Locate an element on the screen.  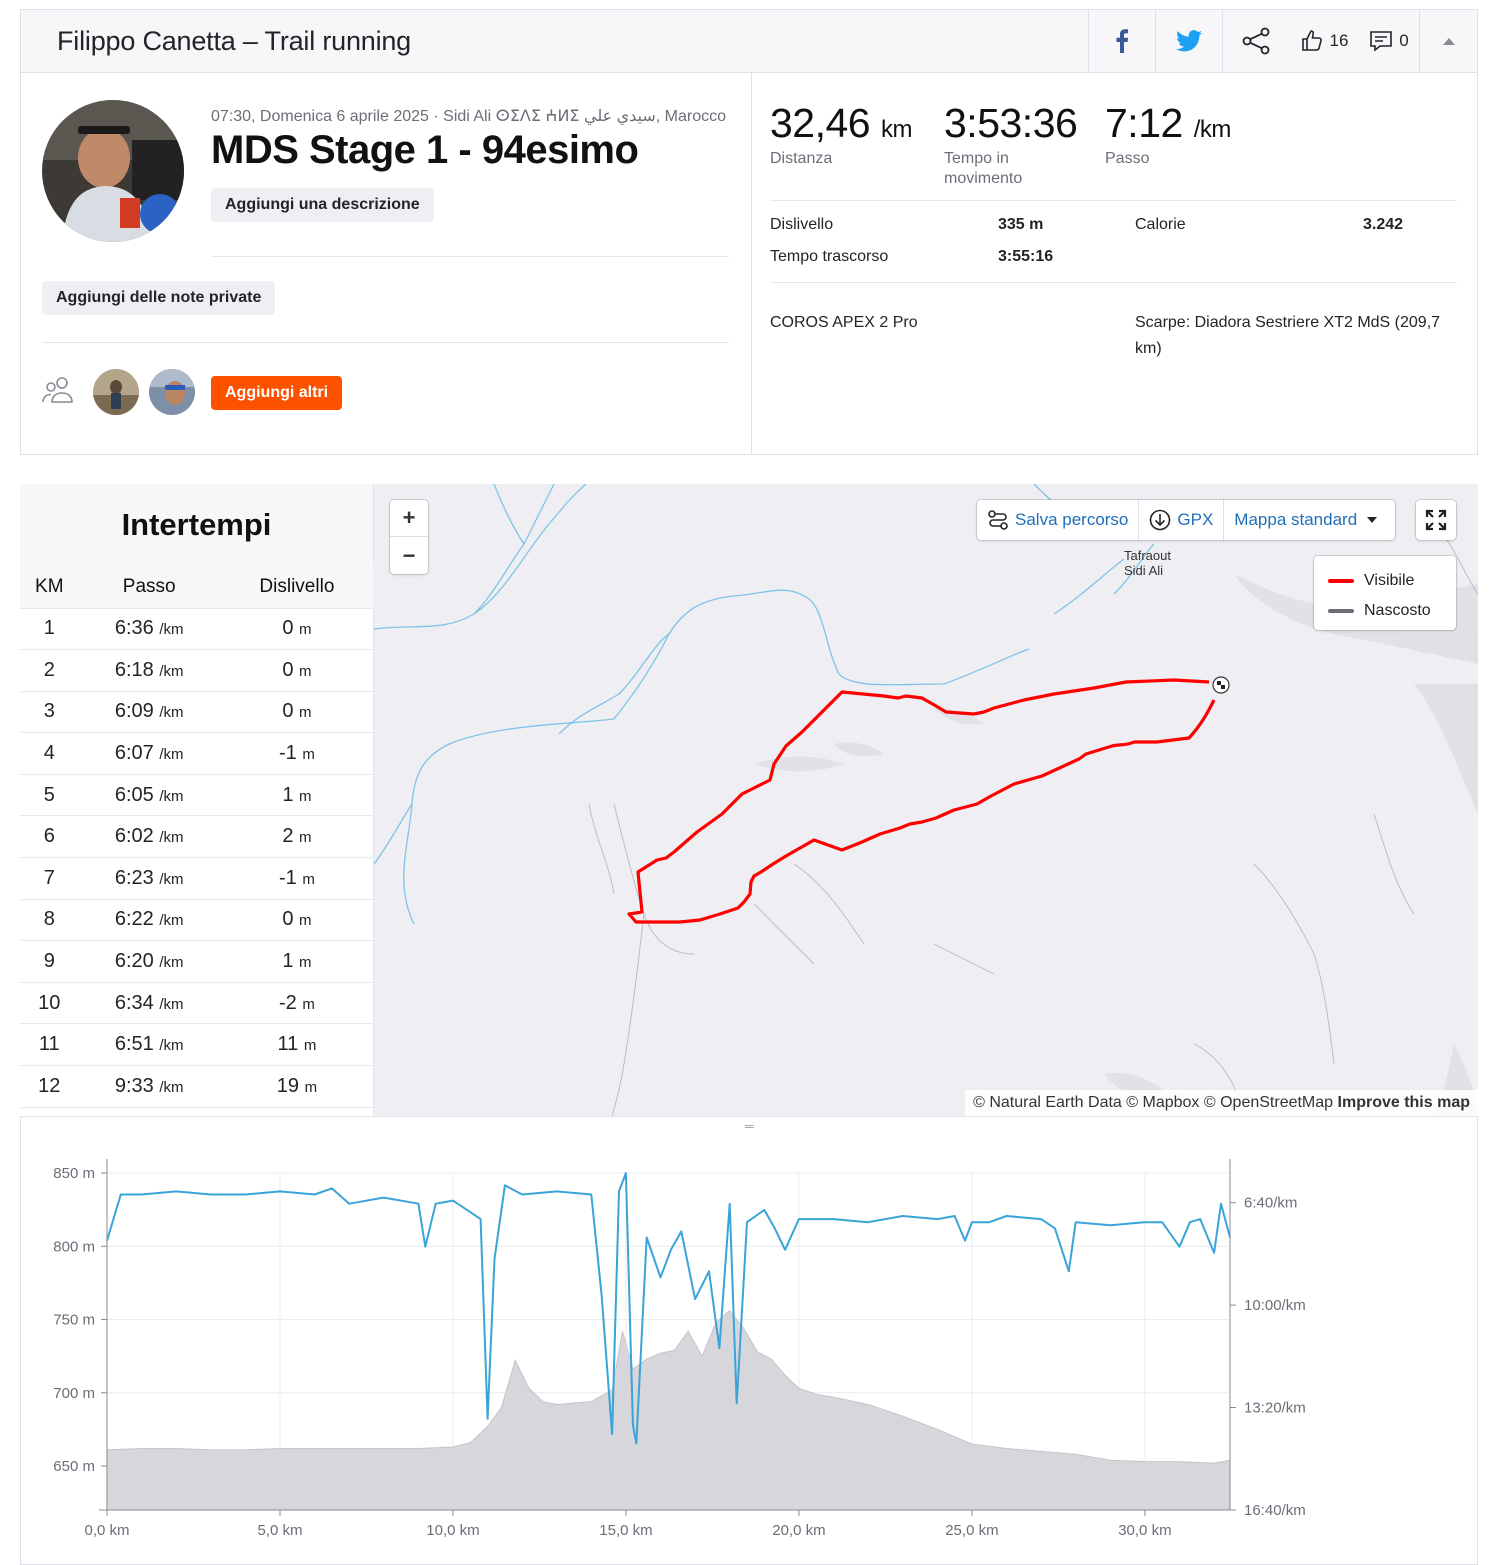
place-label: Tafraout Sidi Ali is located at coordinates (1147, 563).